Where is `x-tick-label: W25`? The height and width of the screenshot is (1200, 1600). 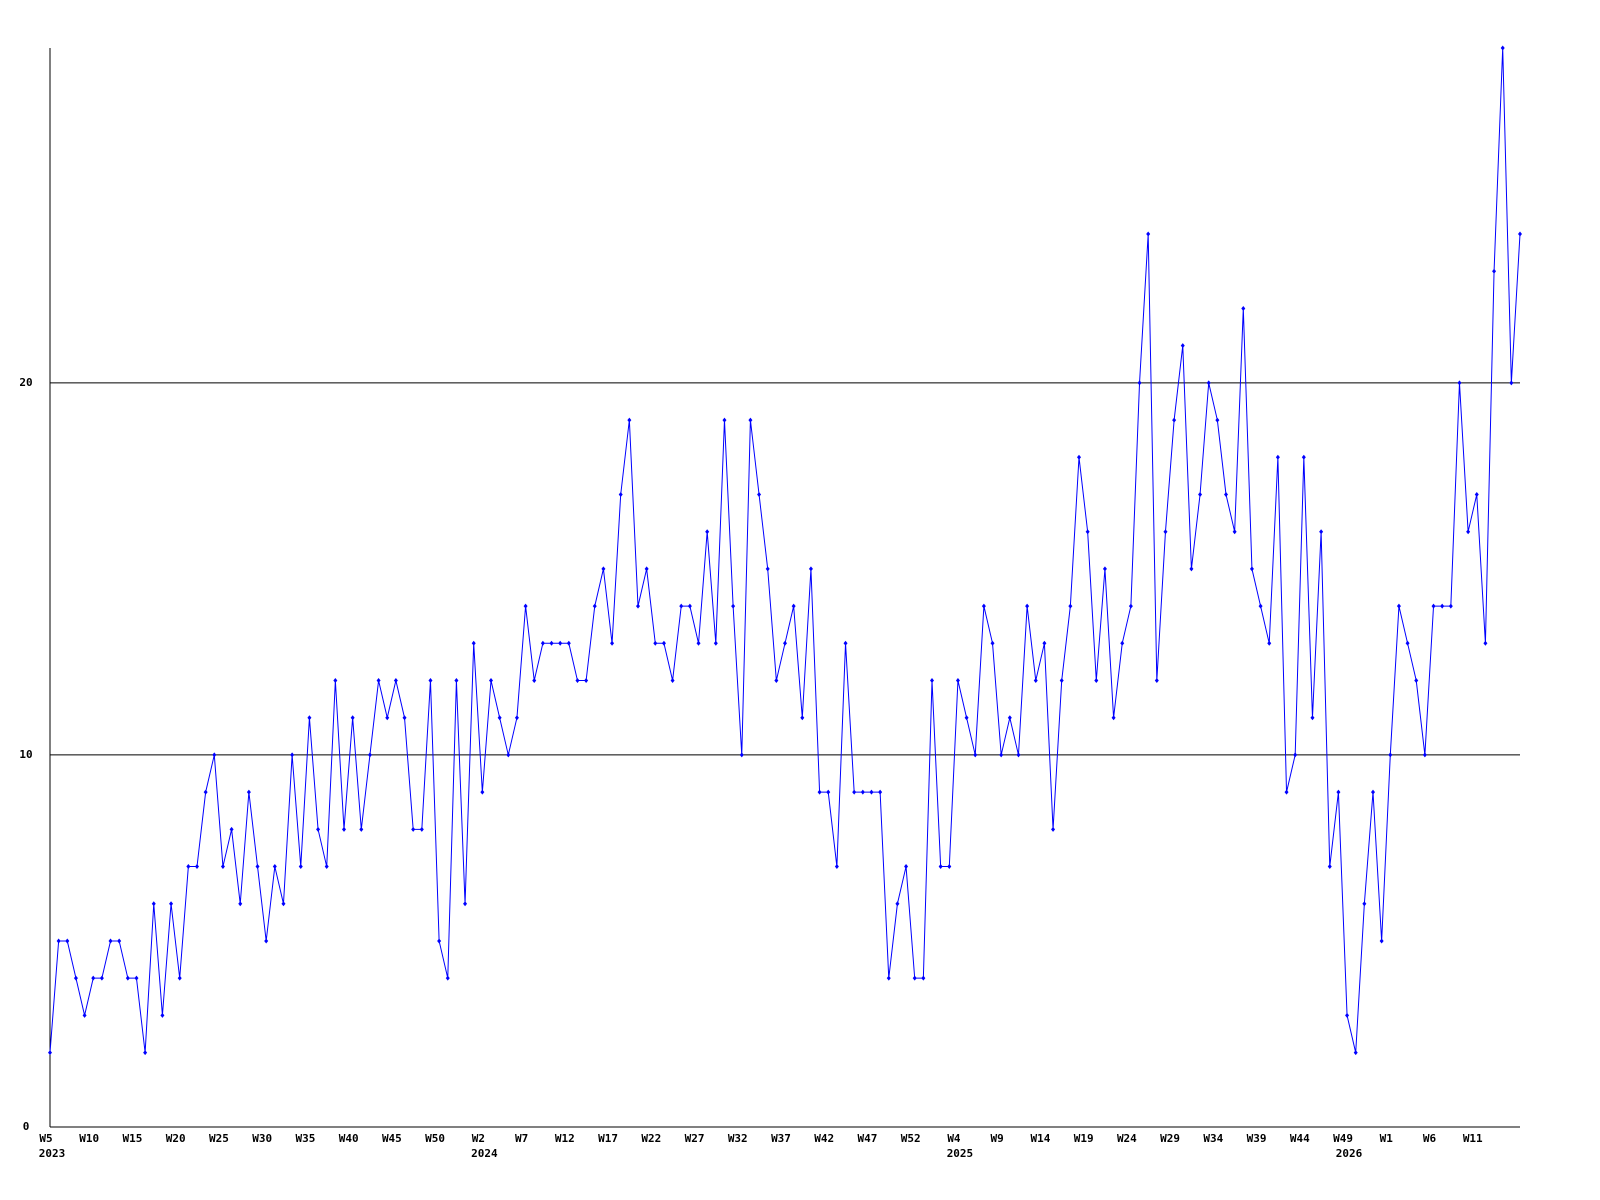 x-tick-label: W25 is located at coordinates (219, 1138).